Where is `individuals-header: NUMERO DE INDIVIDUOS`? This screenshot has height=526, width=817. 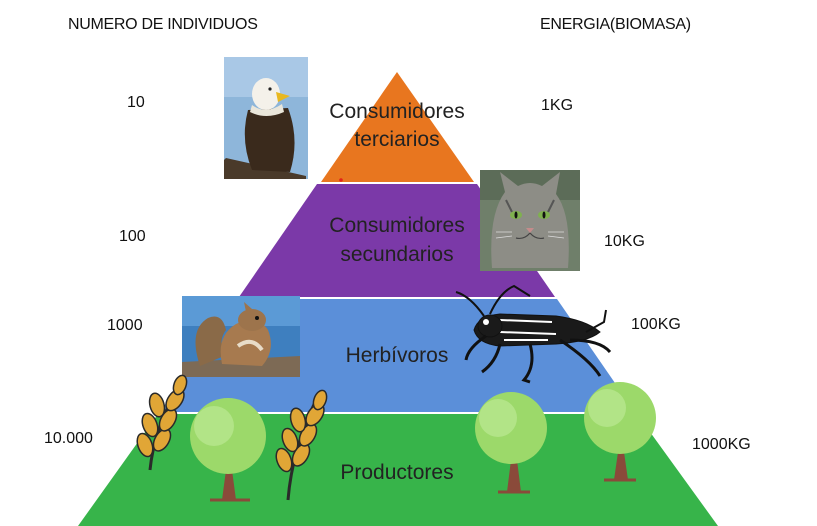
individuals-header: NUMERO DE INDIVIDUOS is located at coordinates (163, 24).